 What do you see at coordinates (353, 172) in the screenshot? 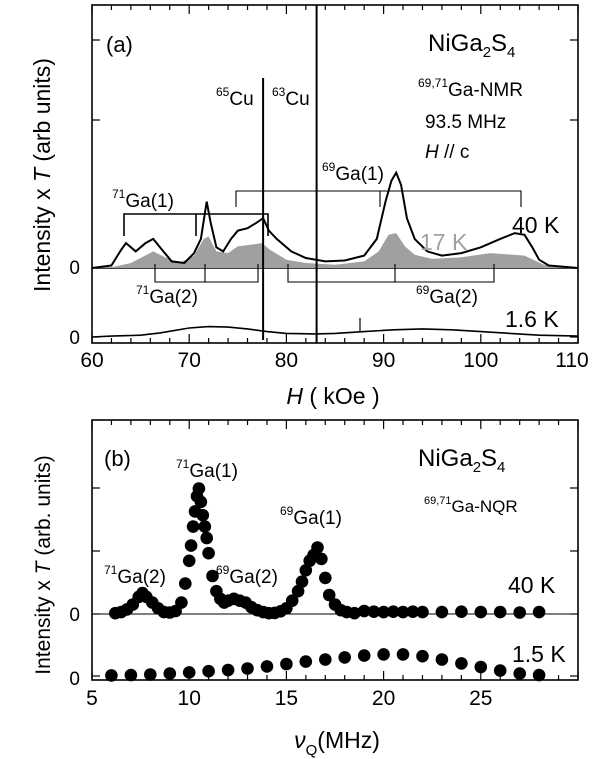
I see `label-69ga1: 69Ga(1)` at bounding box center [353, 172].